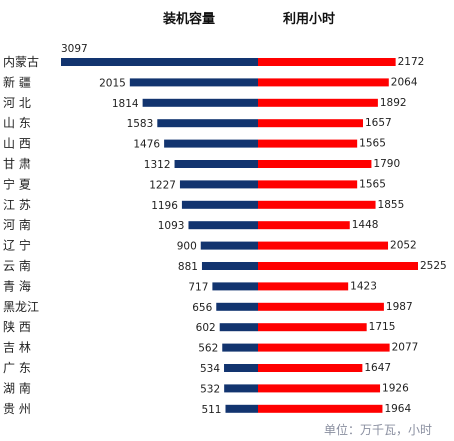  What do you see at coordinates (393, 103) in the screenshot?
I see `hours-value-label: 1892` at bounding box center [393, 103].